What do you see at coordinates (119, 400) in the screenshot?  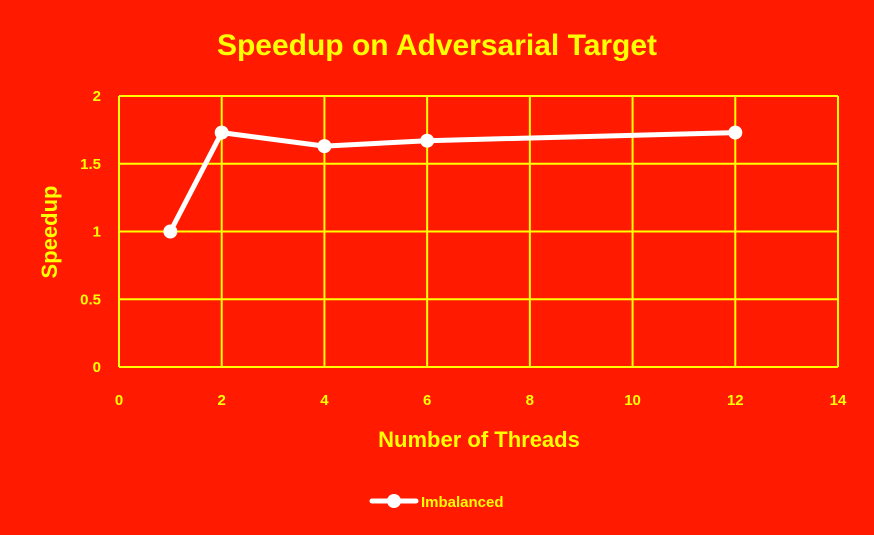 I see `x-tick-label: 0` at bounding box center [119, 400].